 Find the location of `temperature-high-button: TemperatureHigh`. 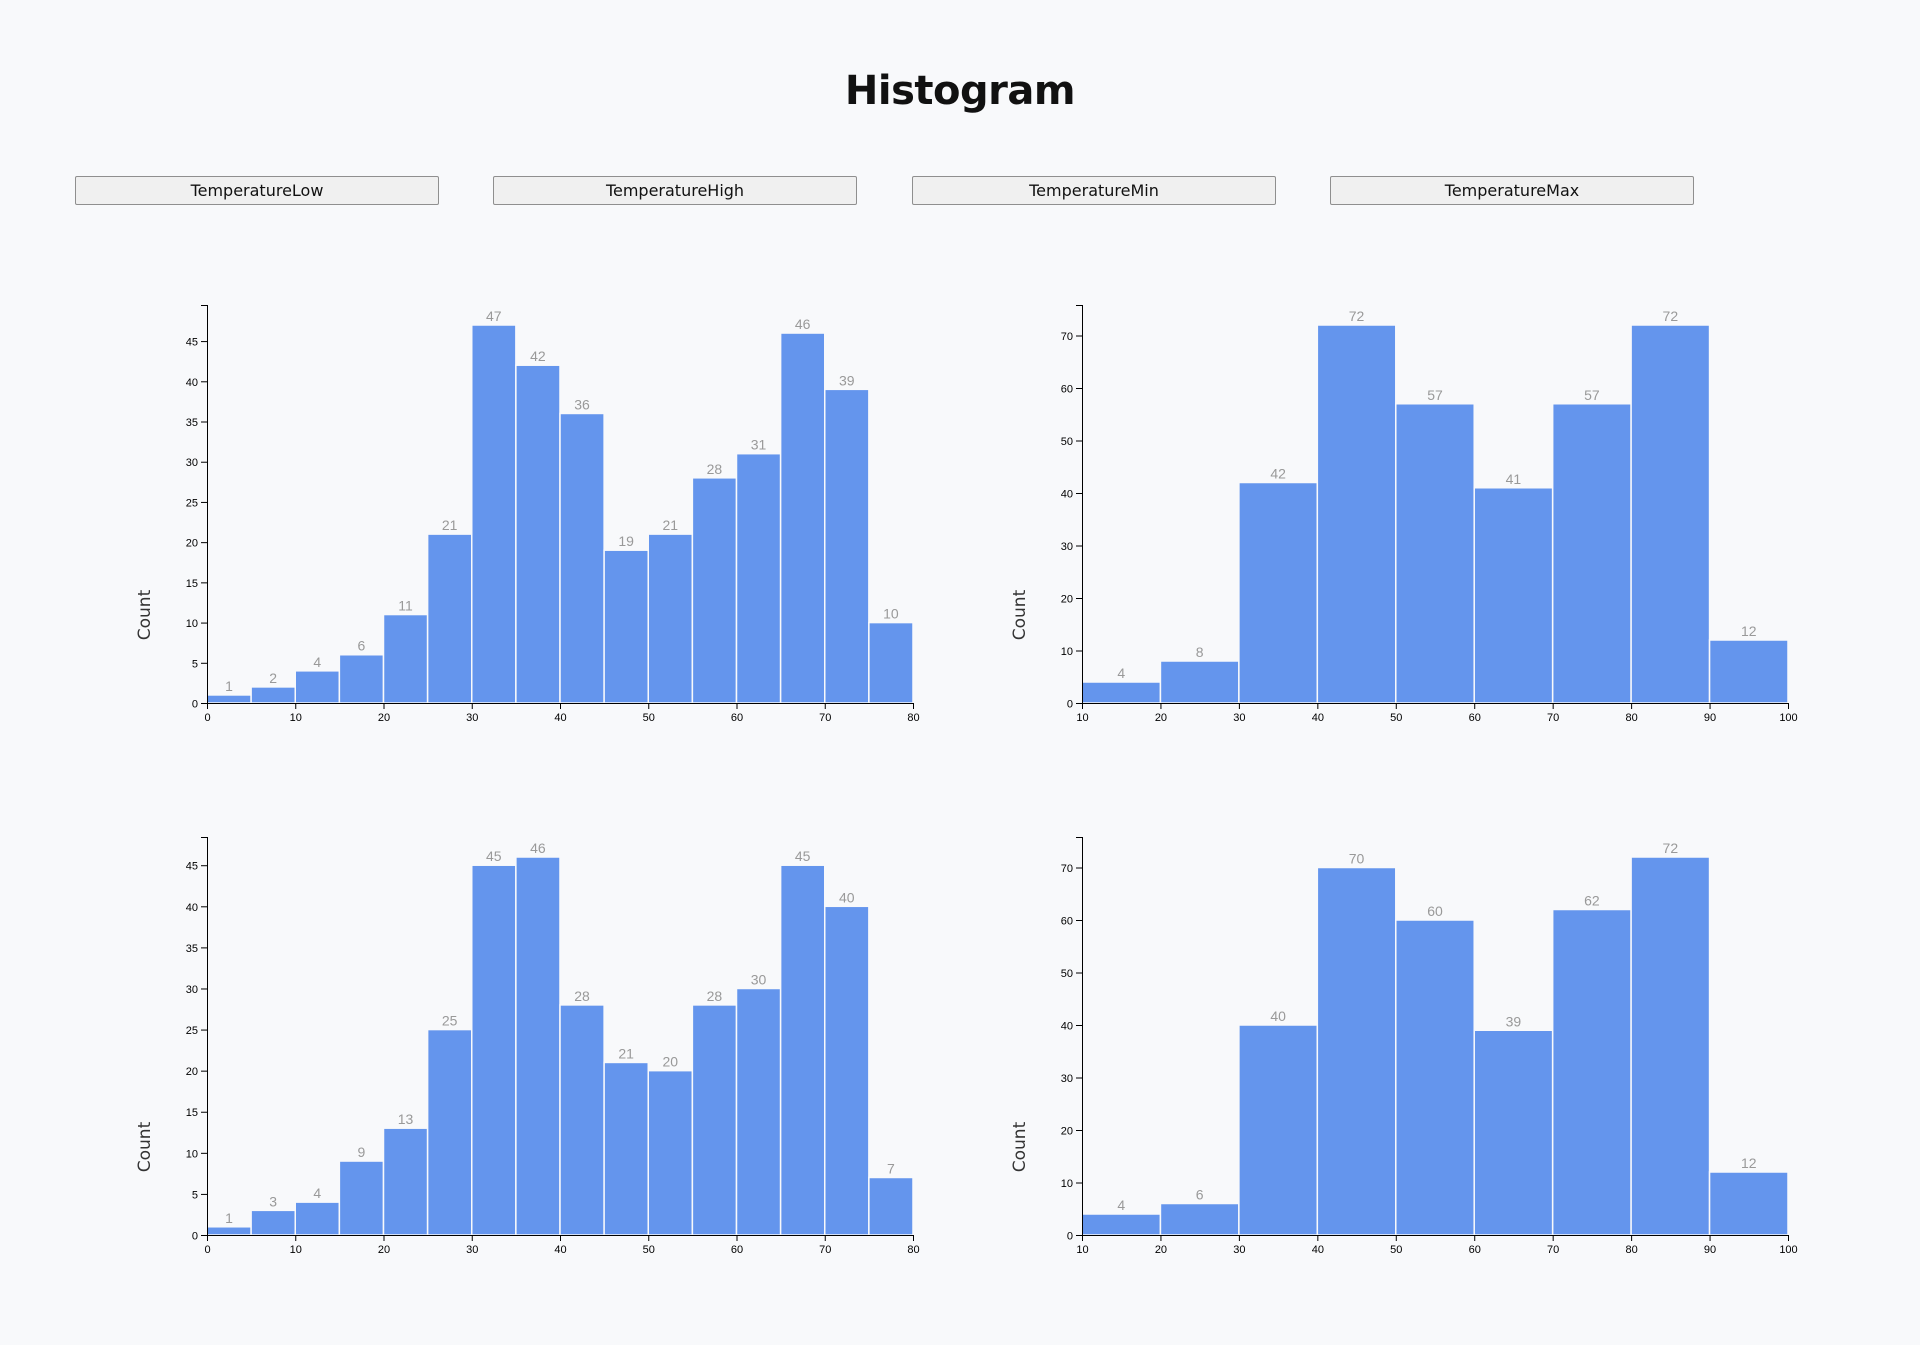

temperature-high-button: TemperatureHigh is located at coordinates (675, 190).